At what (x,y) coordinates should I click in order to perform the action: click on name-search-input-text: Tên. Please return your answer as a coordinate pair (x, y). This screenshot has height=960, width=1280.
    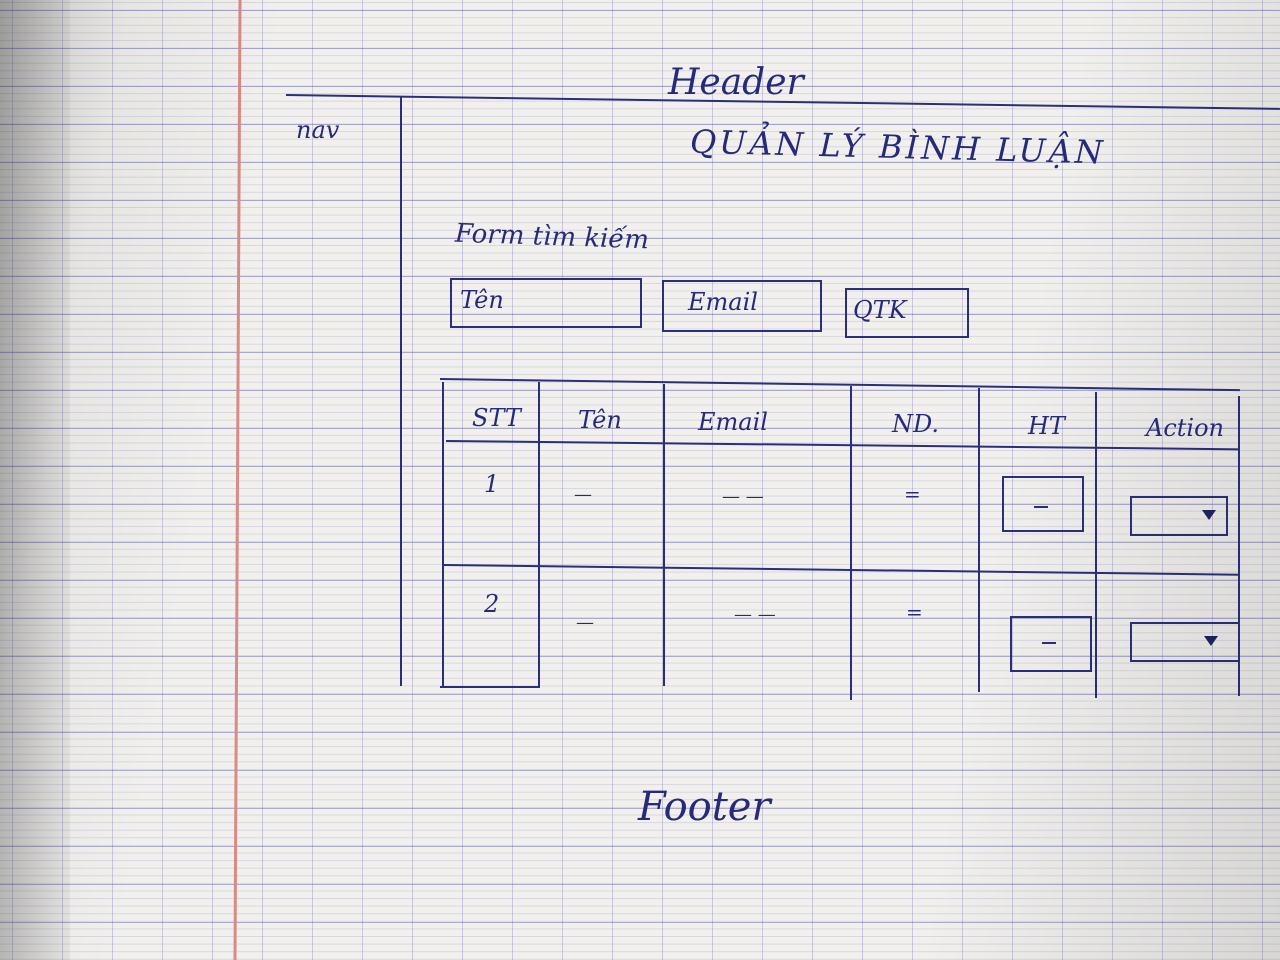
    Looking at the image, I should click on (482, 300).